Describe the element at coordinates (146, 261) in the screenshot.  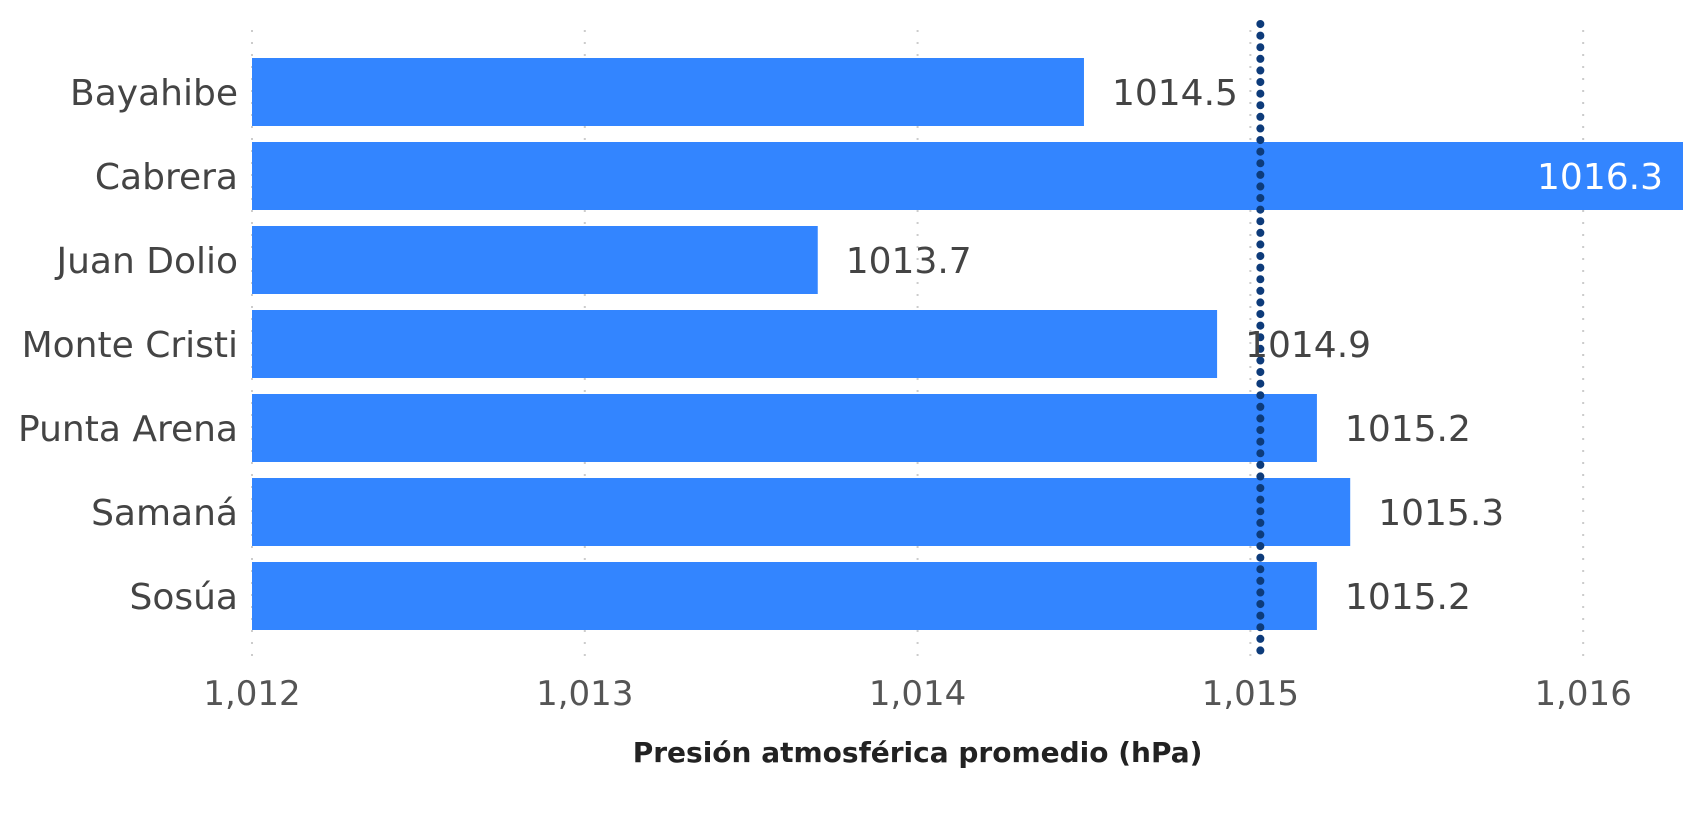
I see `category-label-2: Juan Dolio` at that location.